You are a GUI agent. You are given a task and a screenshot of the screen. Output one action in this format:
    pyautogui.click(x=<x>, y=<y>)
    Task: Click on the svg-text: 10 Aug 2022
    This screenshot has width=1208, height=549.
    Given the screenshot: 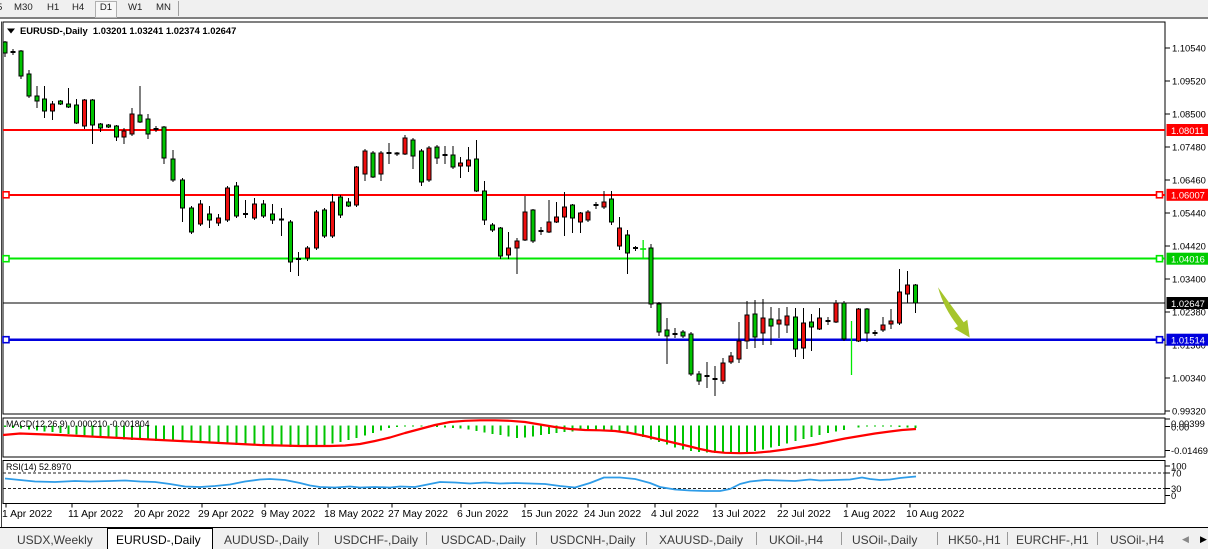 What is the action you would take?
    pyautogui.click(x=935, y=514)
    